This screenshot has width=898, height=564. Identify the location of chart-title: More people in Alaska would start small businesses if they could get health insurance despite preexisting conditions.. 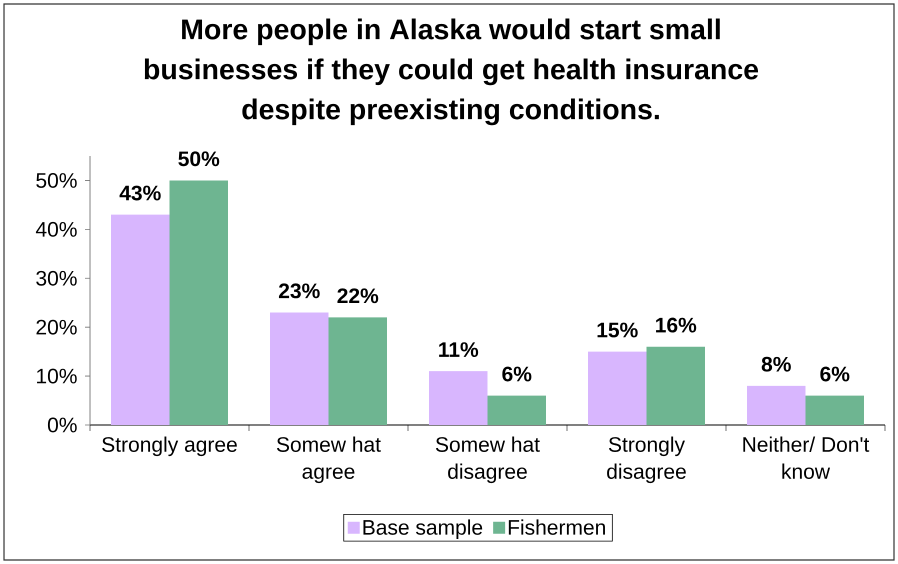
(451, 72).